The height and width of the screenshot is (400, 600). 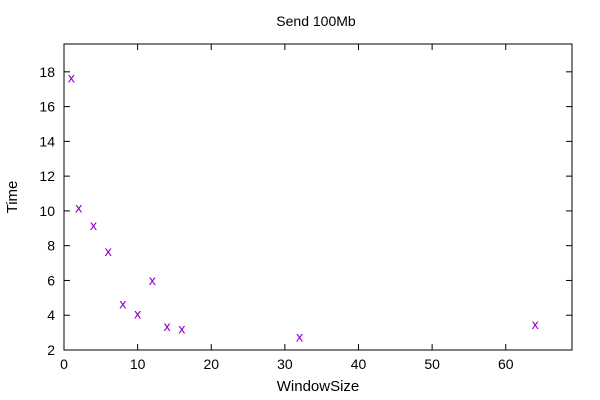 I want to click on y-tick-label: 8, so click(x=51, y=246).